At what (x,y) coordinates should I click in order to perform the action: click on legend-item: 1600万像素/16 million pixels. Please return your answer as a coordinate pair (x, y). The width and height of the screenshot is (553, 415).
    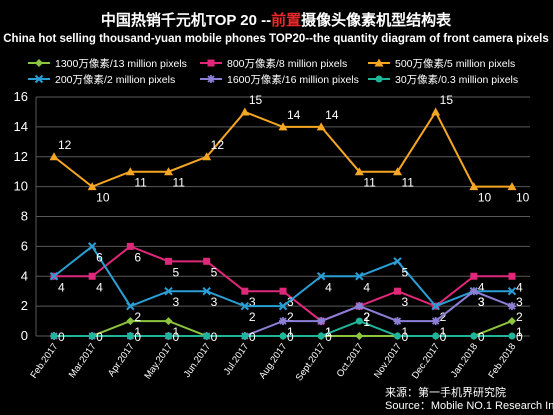
    Looking at the image, I should click on (279, 79).